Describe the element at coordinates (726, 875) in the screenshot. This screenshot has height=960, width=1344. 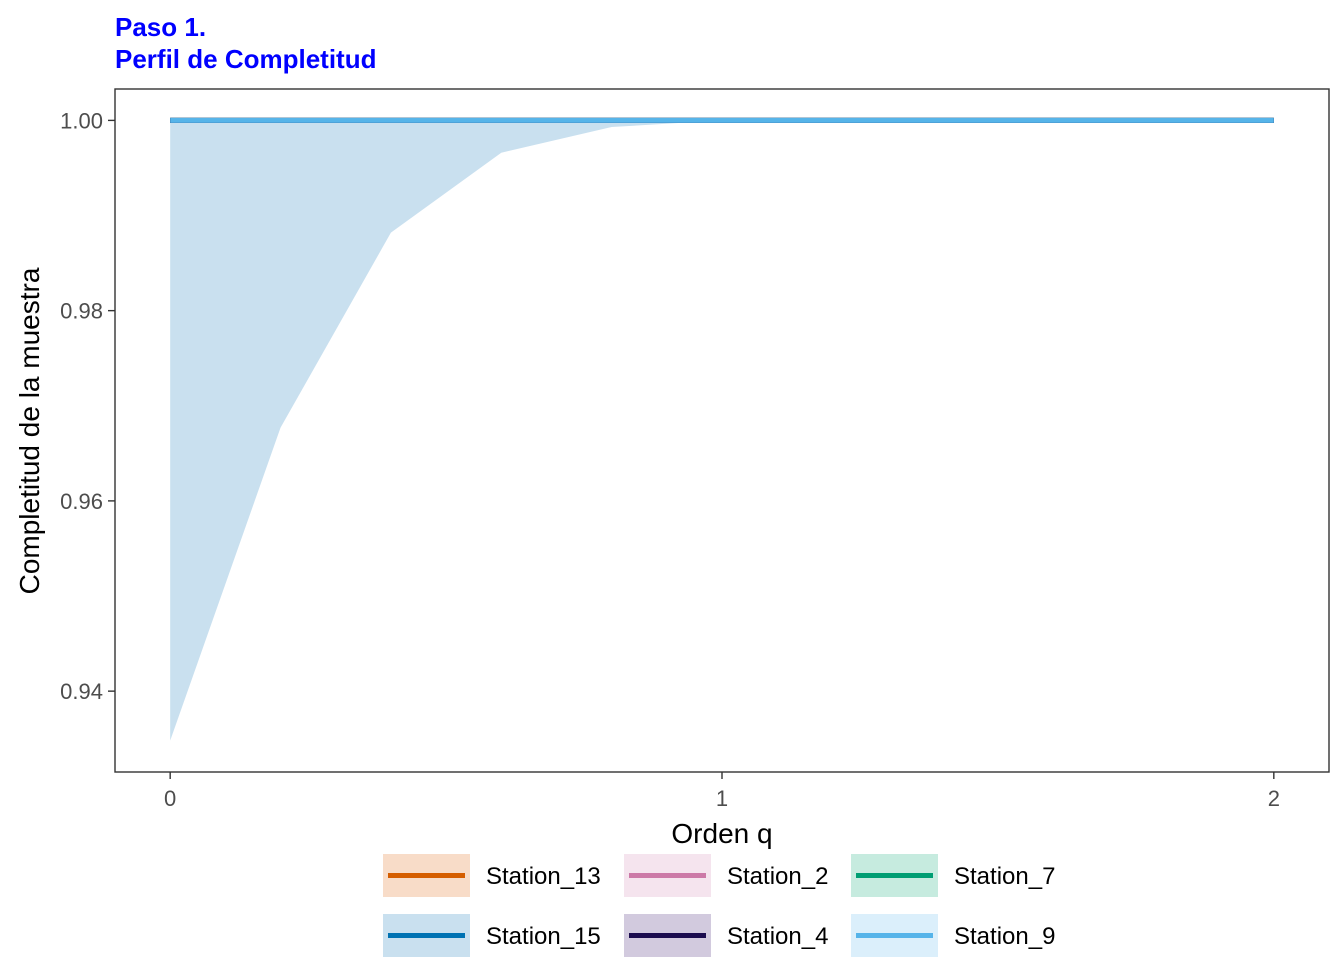
I see `legend-item-station-2: Station_2` at that location.